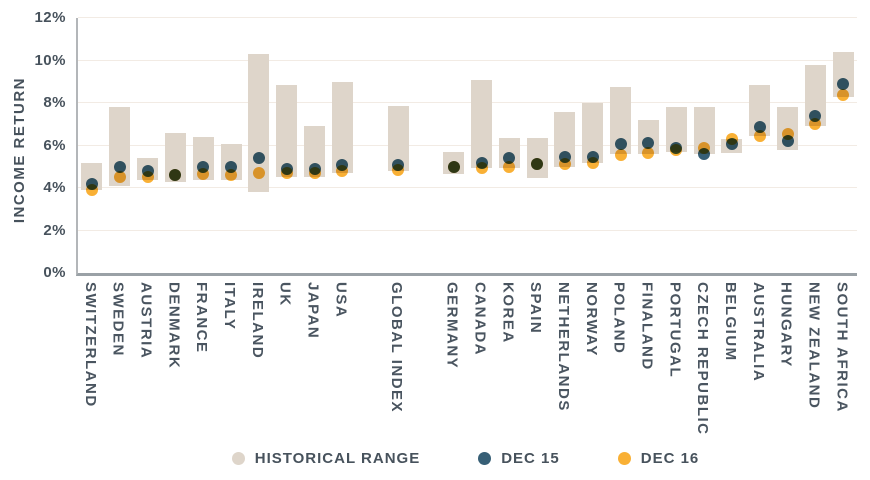 Image resolution: width=870 pixels, height=480 pixels. I want to click on x-axis-label-cell: NETHERLANDS, so click(563, 362).